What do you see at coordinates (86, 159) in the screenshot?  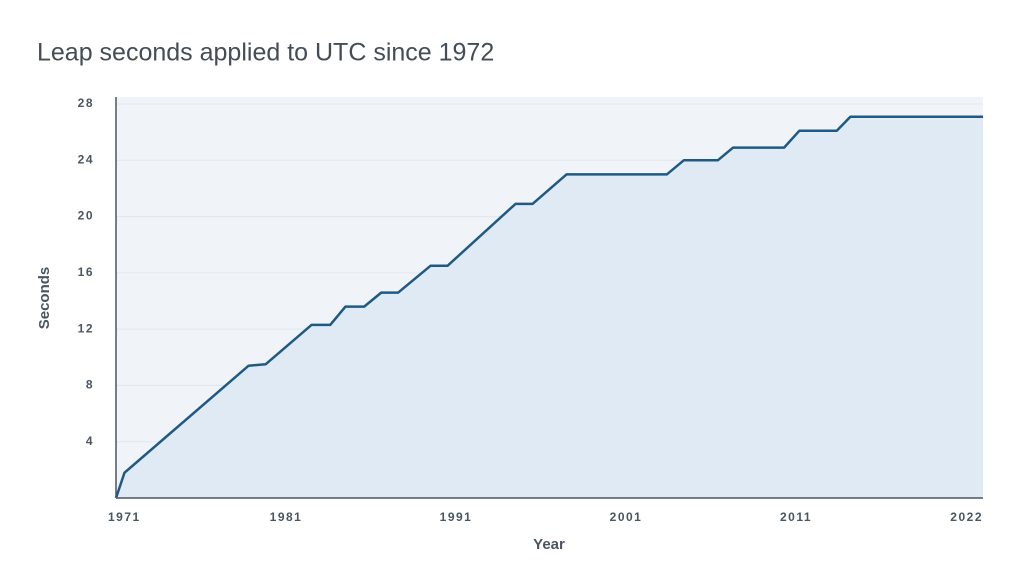 I see `y-tick-label: 24` at bounding box center [86, 159].